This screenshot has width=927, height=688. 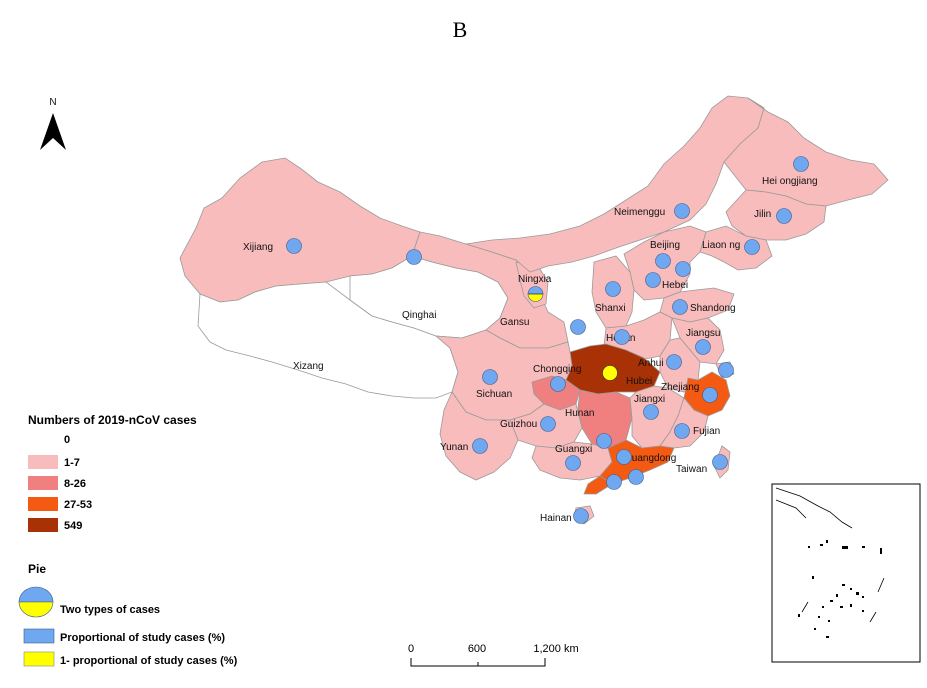 What do you see at coordinates (790, 181) in the screenshot?
I see `label-heilongjiang: Hei ongjiang` at bounding box center [790, 181].